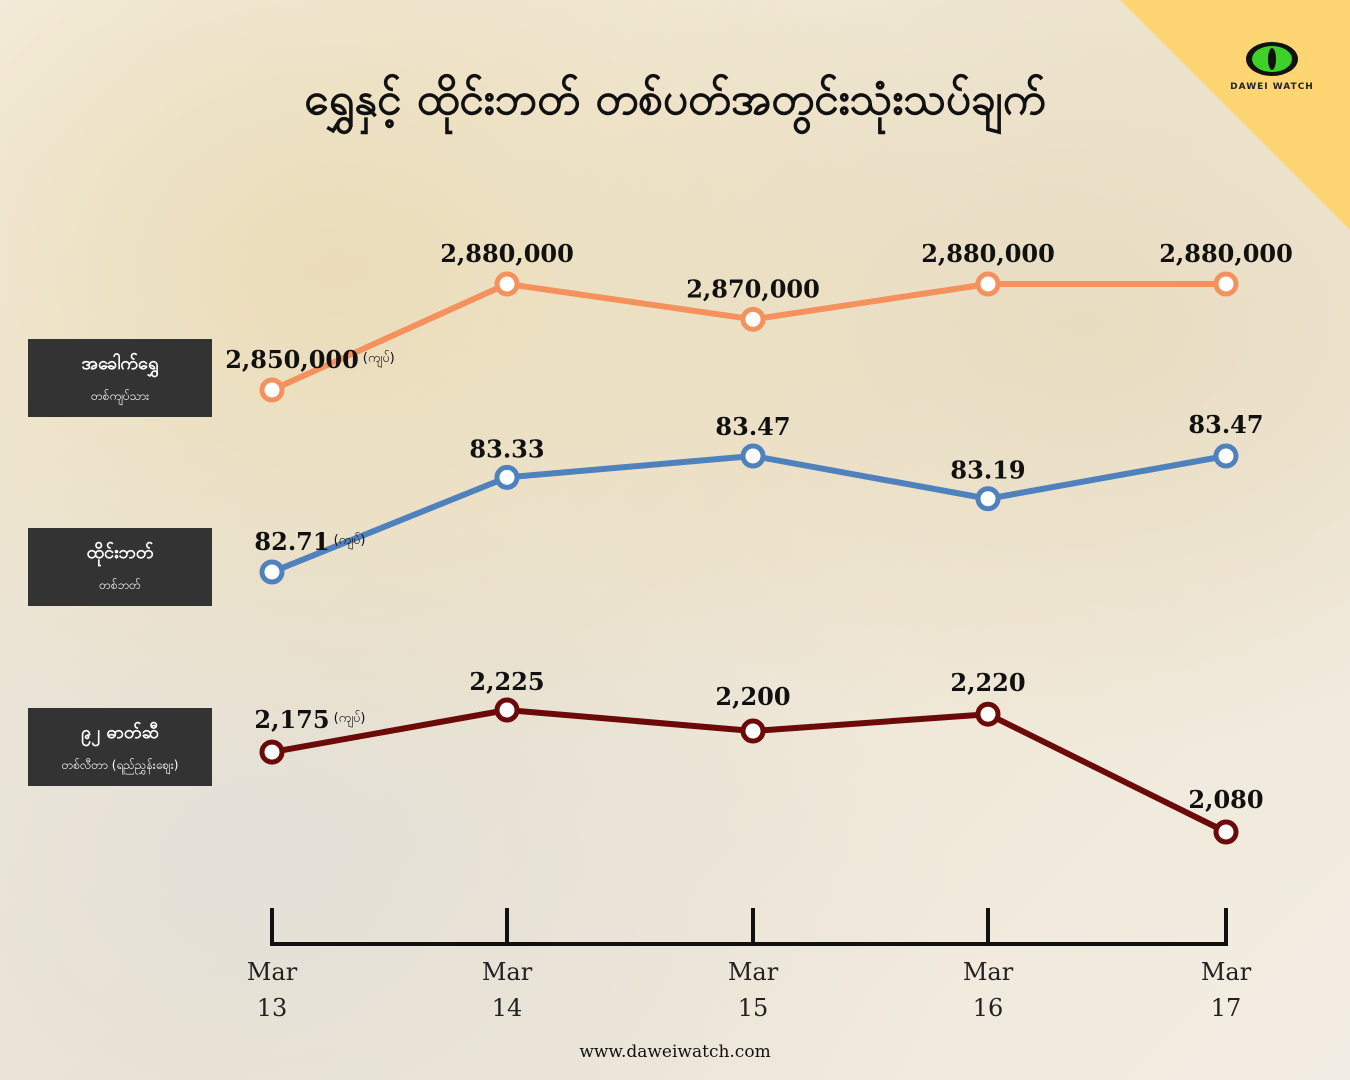 This screenshot has width=1350, height=1080. I want to click on series-label-unit: တစ်လီတာ (ရည်ညွှန်းဈေး), so click(120, 765).